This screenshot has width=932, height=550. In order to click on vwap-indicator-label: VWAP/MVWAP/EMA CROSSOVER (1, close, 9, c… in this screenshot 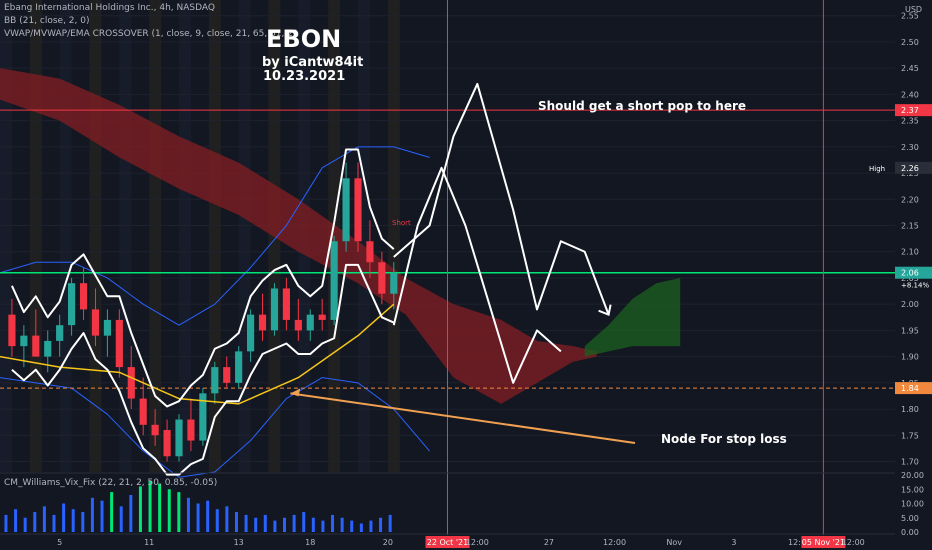, I will do `click(151, 34)`.